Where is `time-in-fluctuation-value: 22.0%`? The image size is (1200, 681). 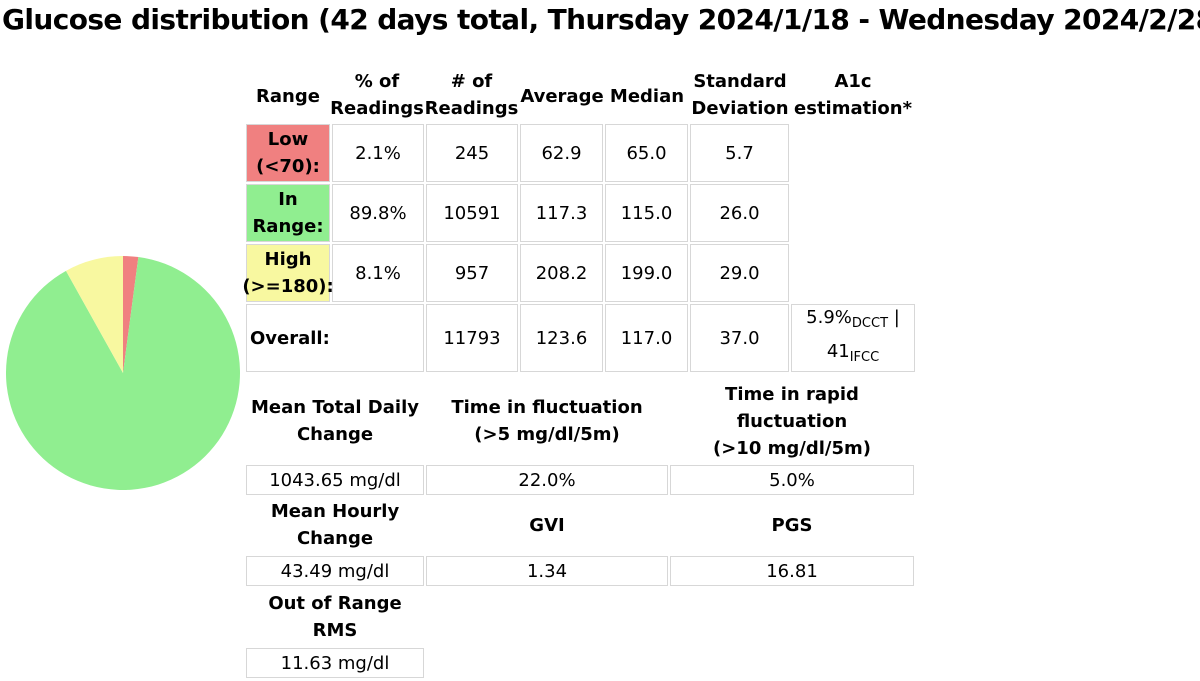 time-in-fluctuation-value: 22.0% is located at coordinates (547, 480).